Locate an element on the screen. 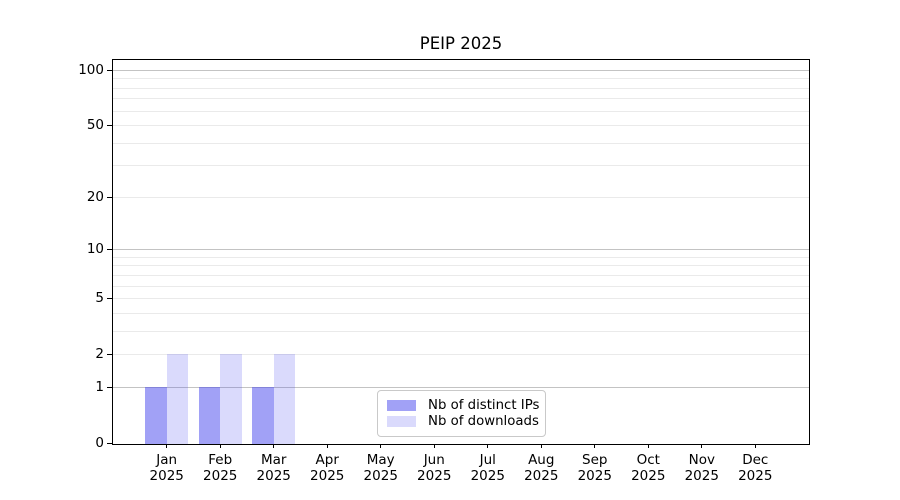 The image size is (900, 500). x-tick-label: May 2025 is located at coordinates (380, 468).